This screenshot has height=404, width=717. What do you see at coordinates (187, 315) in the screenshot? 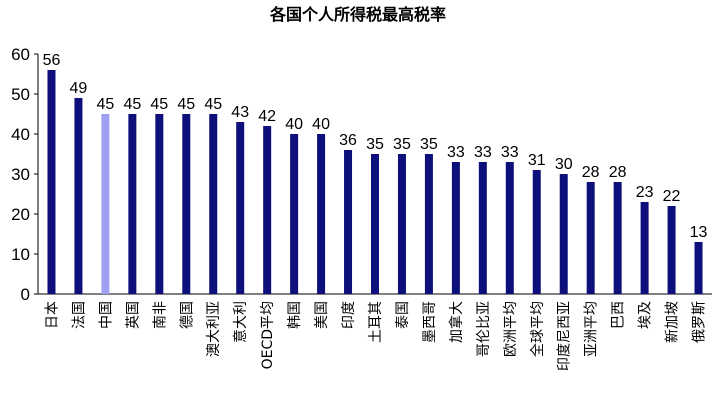
I see `category-label: 德国` at bounding box center [187, 315].